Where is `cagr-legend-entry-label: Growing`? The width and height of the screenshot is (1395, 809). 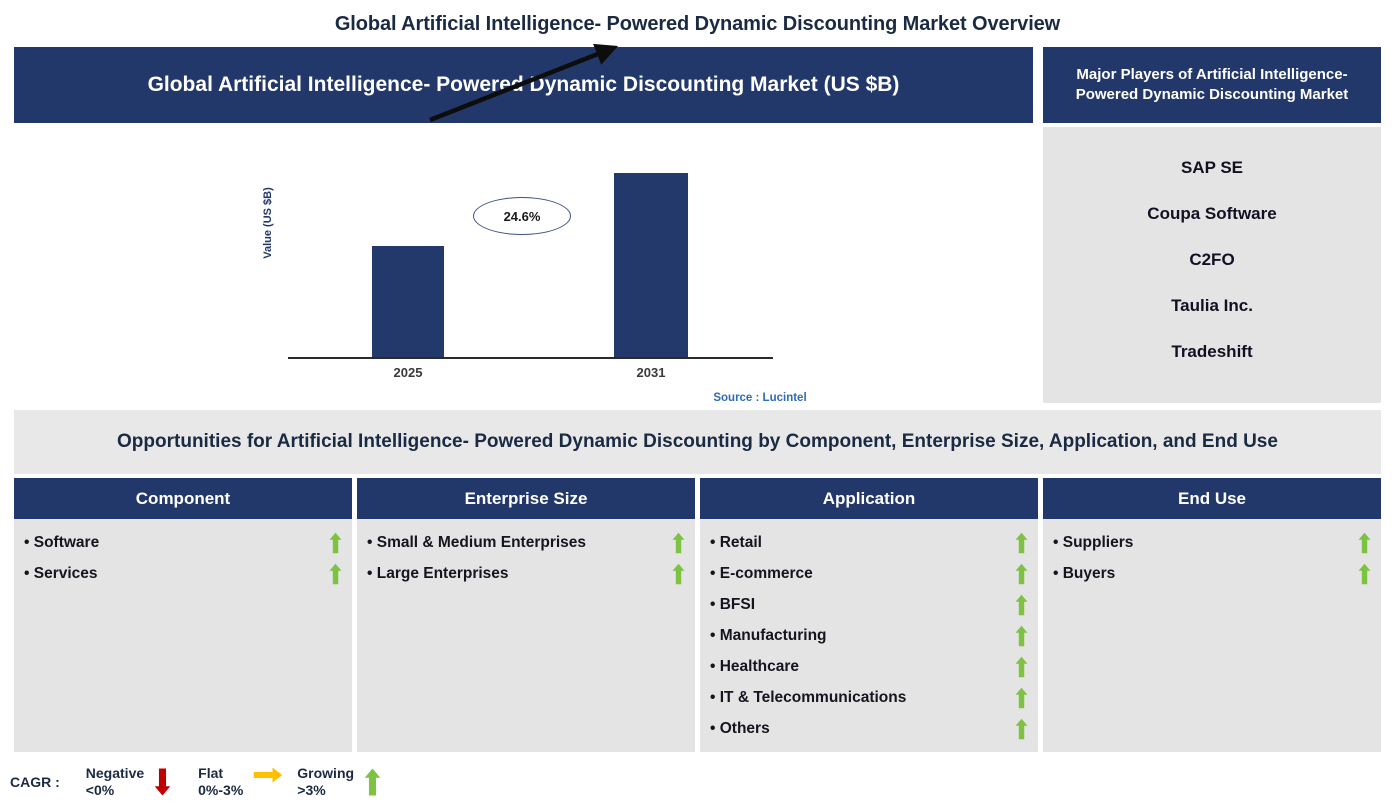
cagr-legend-entry-label: Growing is located at coordinates (326, 773).